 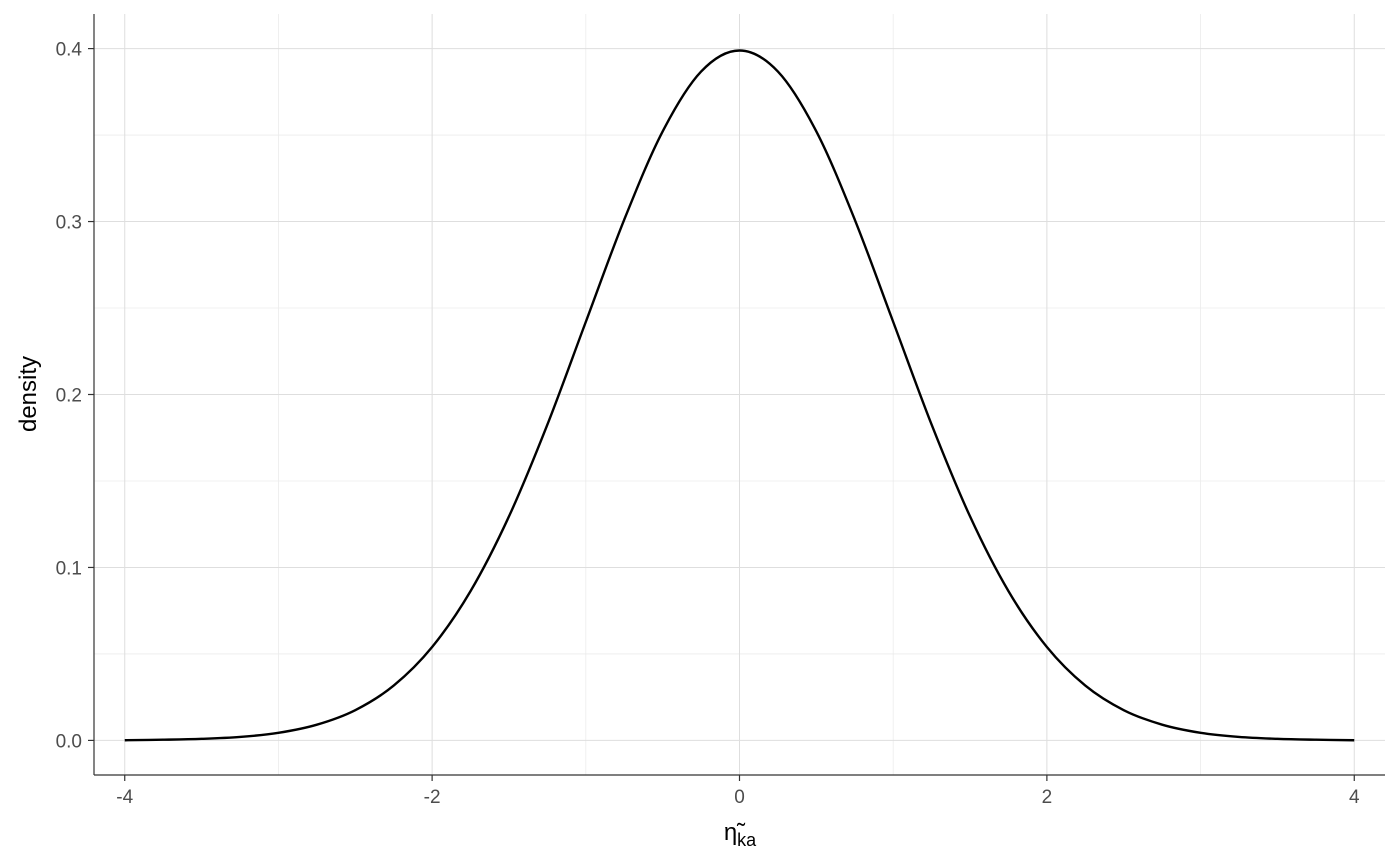 I want to click on x-tick-label: -4, so click(x=124, y=797).